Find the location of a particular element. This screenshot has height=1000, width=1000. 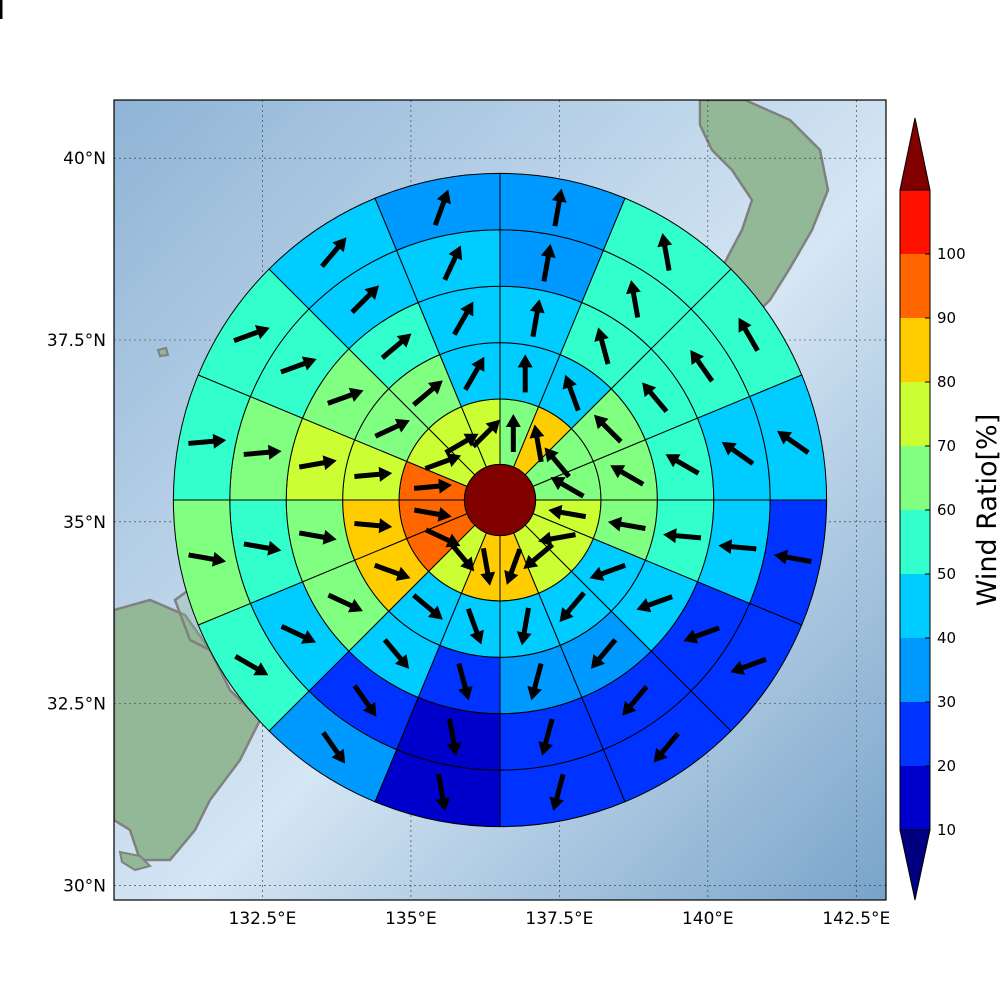

arrow-r3-s15 is located at coordinates (452, 263).